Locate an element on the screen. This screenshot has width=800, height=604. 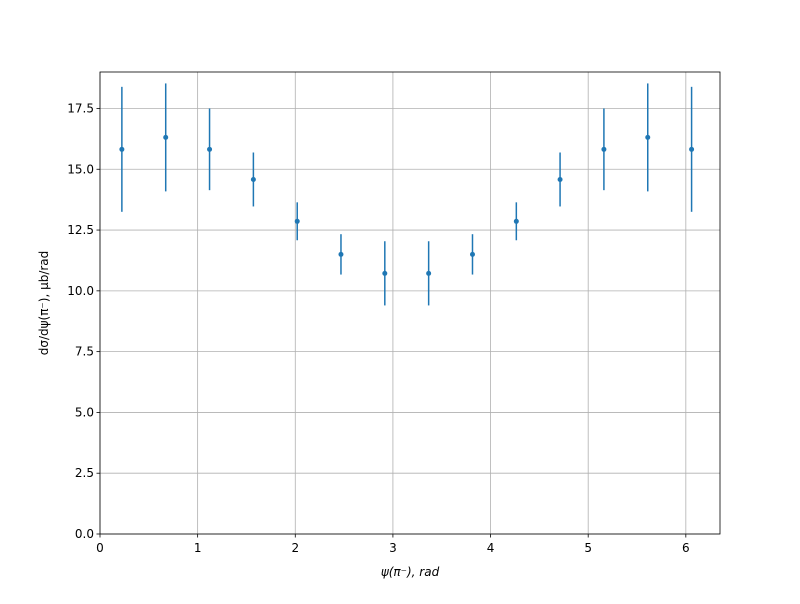
x-axis-label: ψ(π⁻), rad is located at coordinates (410, 572).